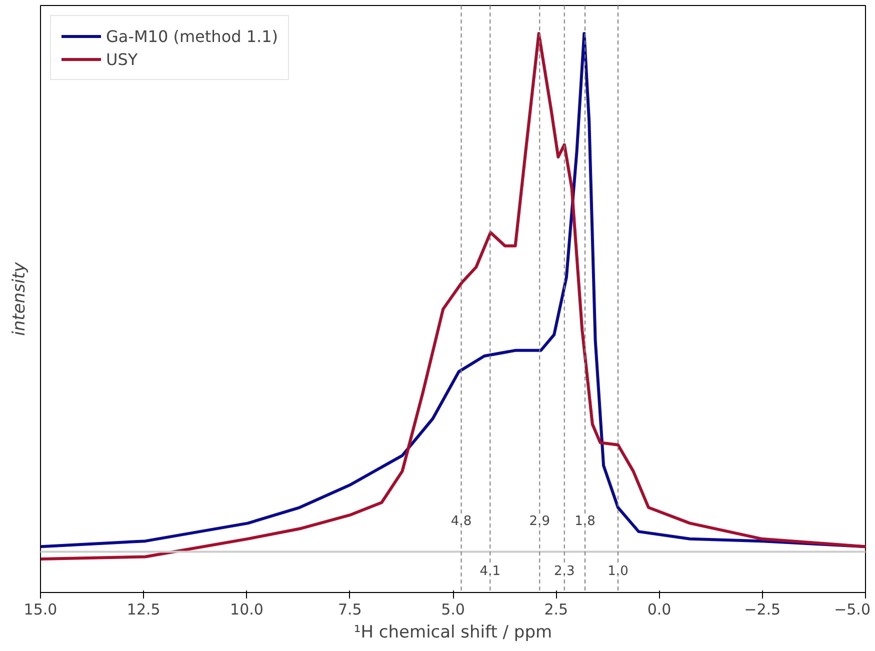 The height and width of the screenshot is (651, 875). What do you see at coordinates (461, 521) in the screenshot?
I see `ref-line-label: 4.8` at bounding box center [461, 521].